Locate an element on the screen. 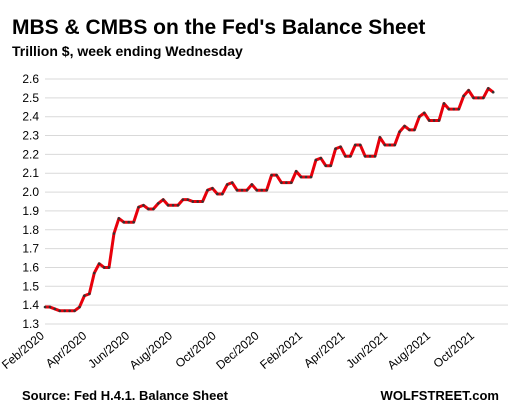  y-tick-label: 2.4 is located at coordinates (30, 117).